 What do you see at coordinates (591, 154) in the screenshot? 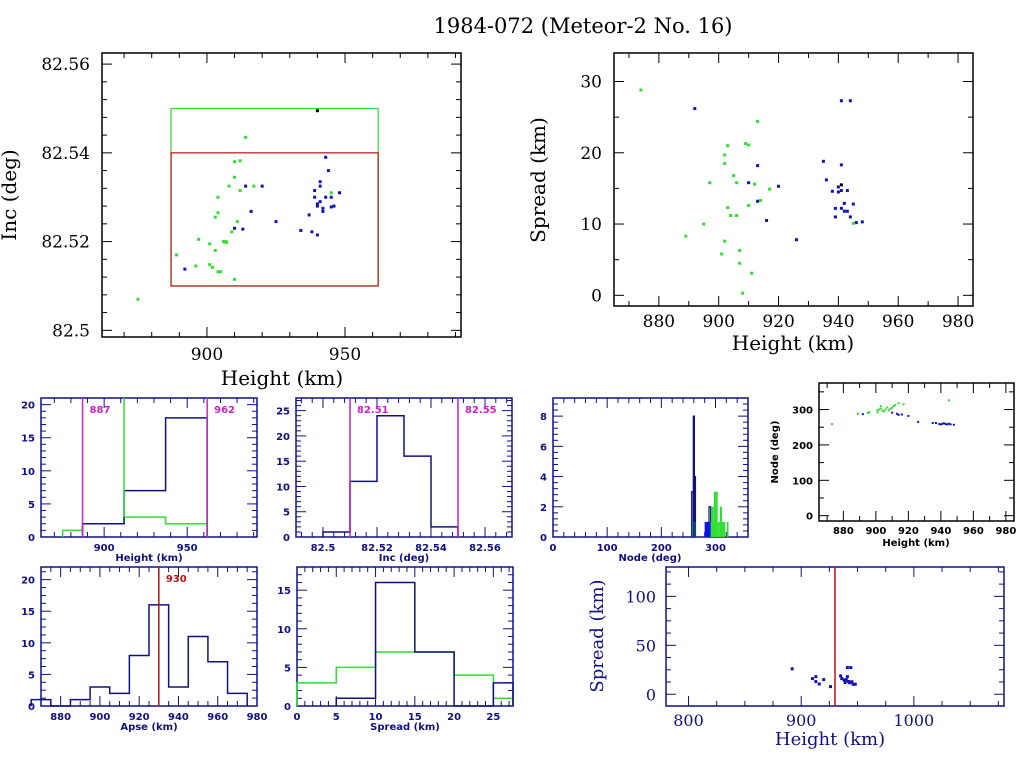
I see `y-tick-label: 20` at bounding box center [591, 154].